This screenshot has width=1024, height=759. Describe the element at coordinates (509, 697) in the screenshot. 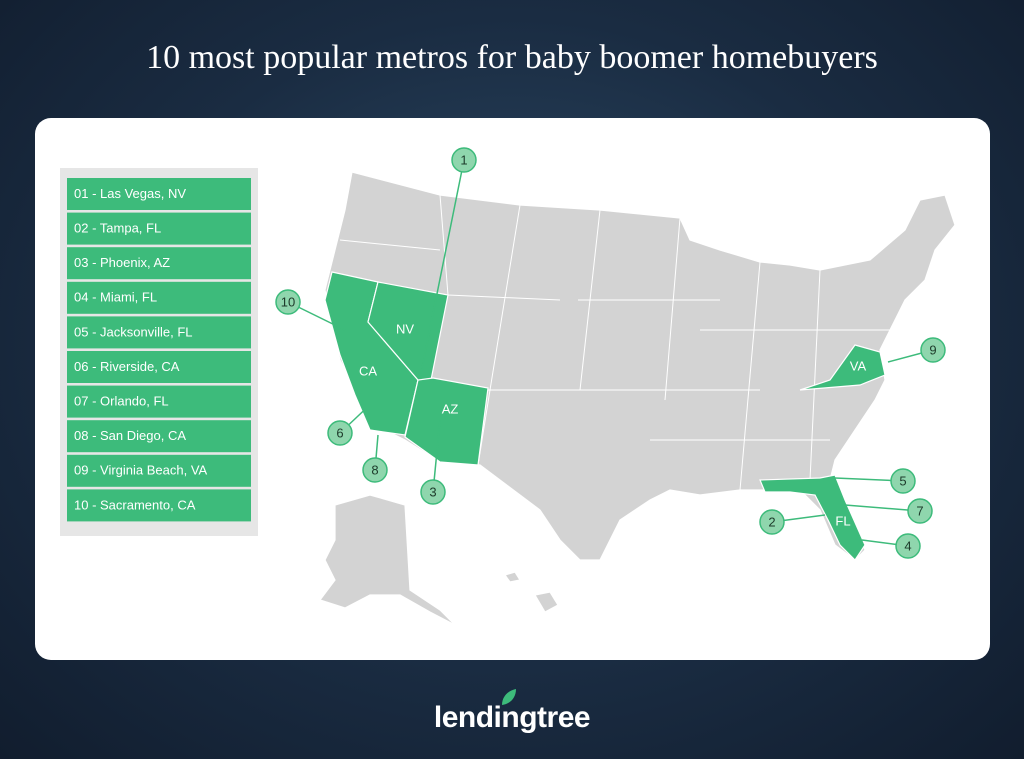

I see `logo-leaf` at that location.